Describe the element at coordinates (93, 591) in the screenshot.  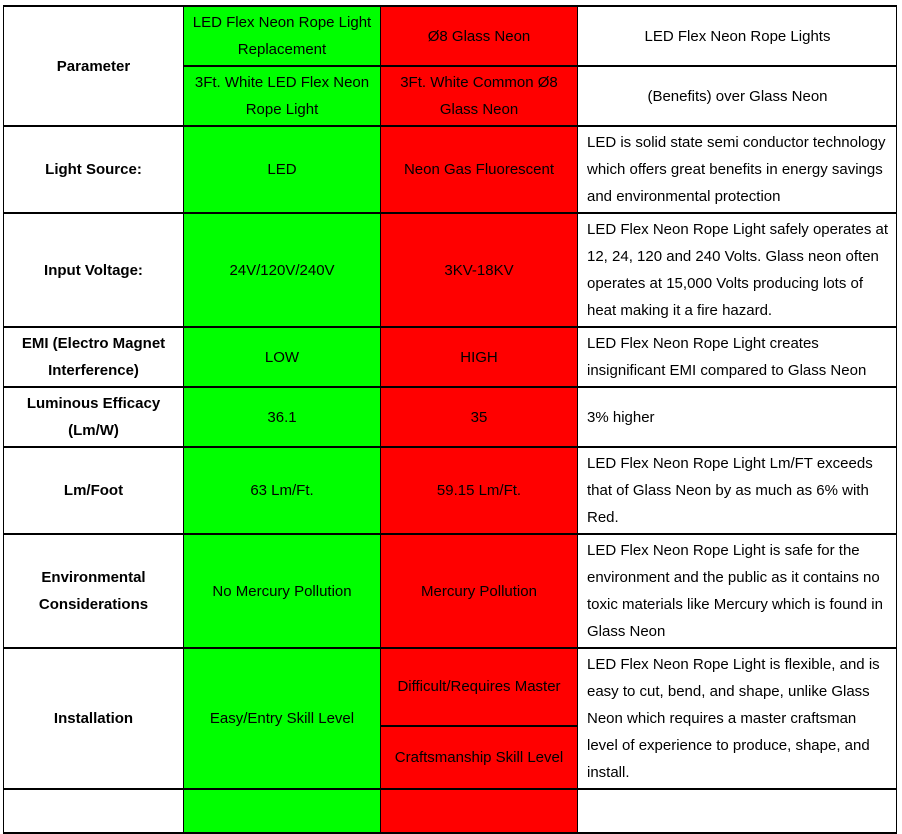
I see `param-cell-environmental: Environmental Considerations` at that location.